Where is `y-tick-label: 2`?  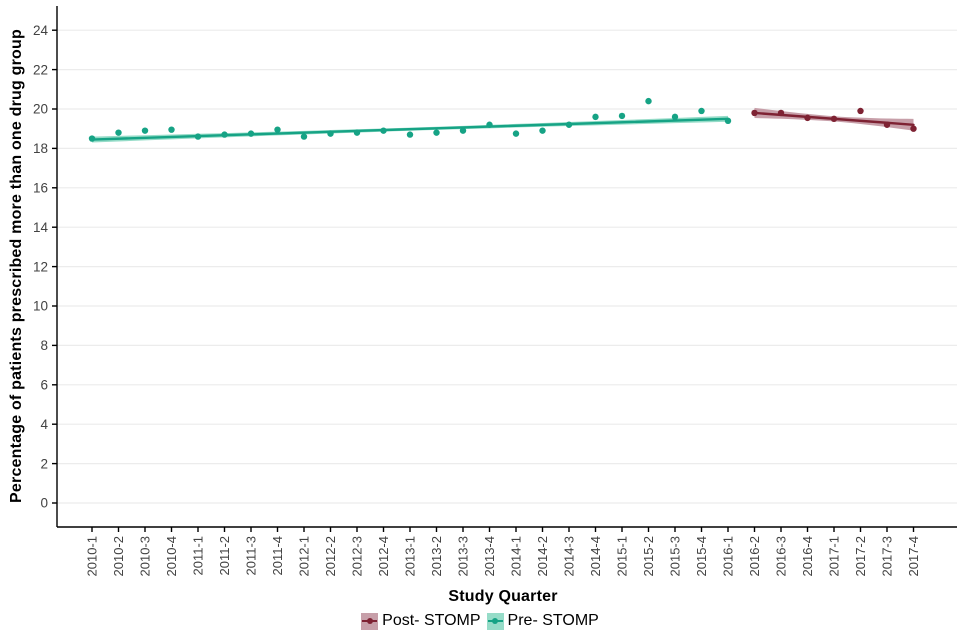
y-tick-label: 2 is located at coordinates (44, 463).